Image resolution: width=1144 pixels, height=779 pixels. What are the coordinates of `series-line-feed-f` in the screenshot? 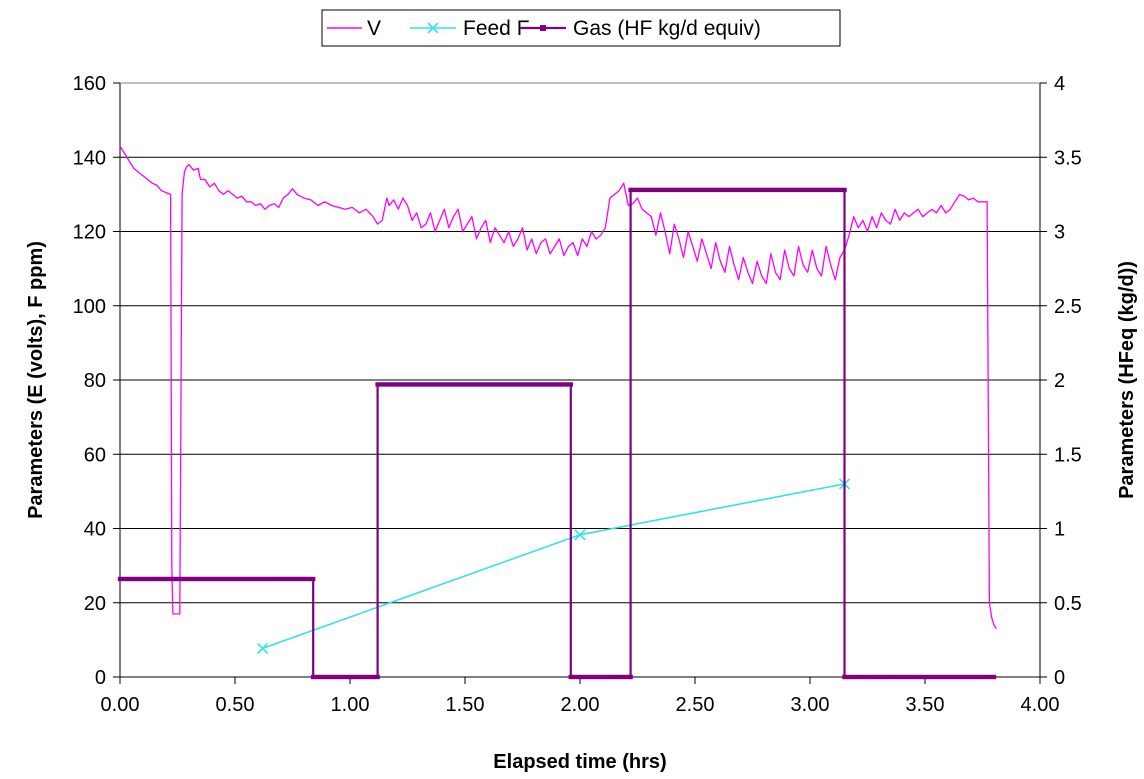 It's located at (553, 566).